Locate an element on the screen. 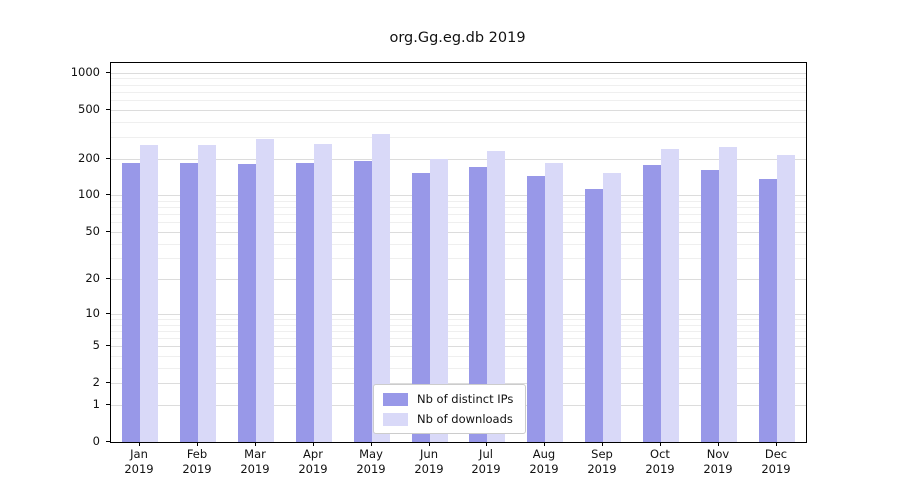  x-tick-label: Mar 2019 is located at coordinates (255, 461).